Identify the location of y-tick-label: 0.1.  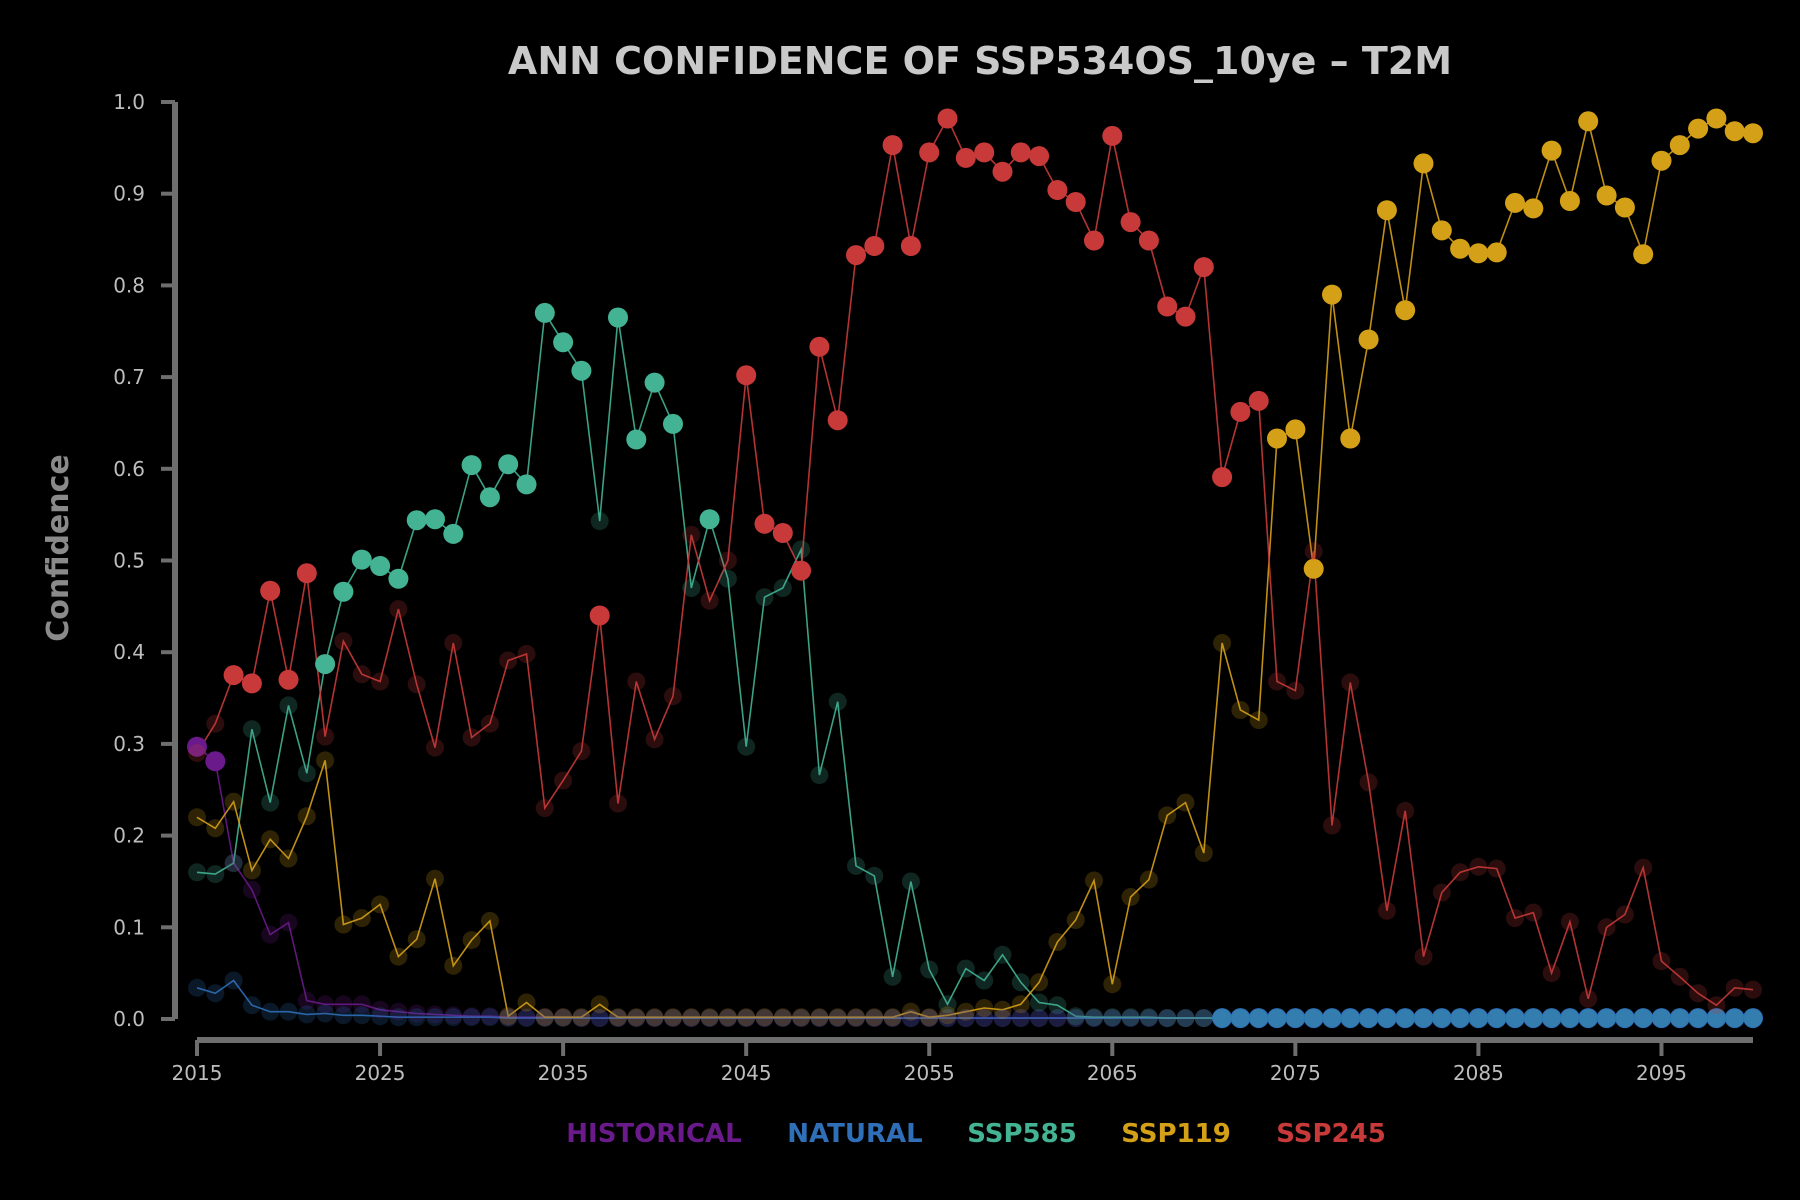
(129, 927).